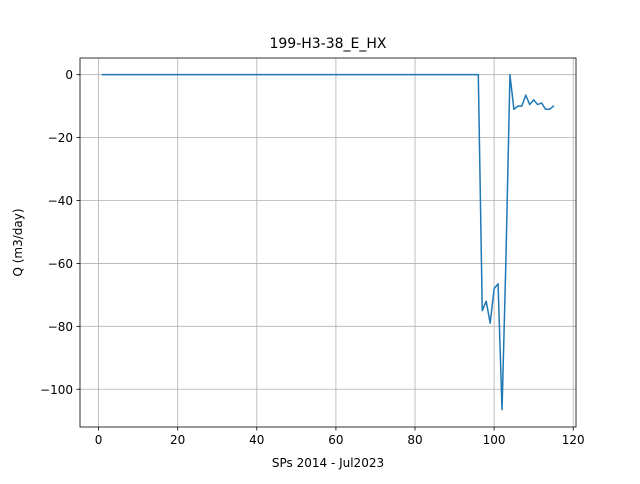  Describe the element at coordinates (414, 440) in the screenshot. I see `x-tick-label: 80` at that location.